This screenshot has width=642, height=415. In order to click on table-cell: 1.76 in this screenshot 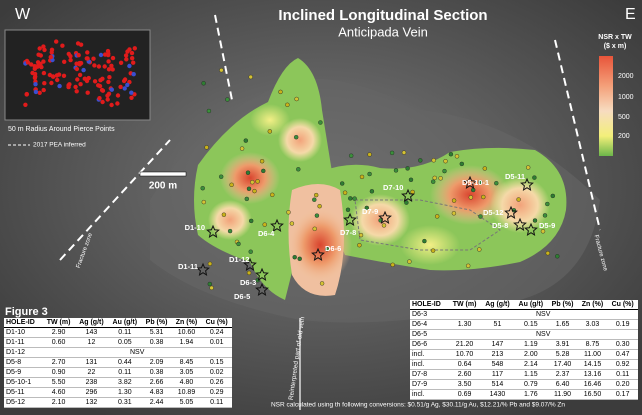, I will do `click(531, 394)`.